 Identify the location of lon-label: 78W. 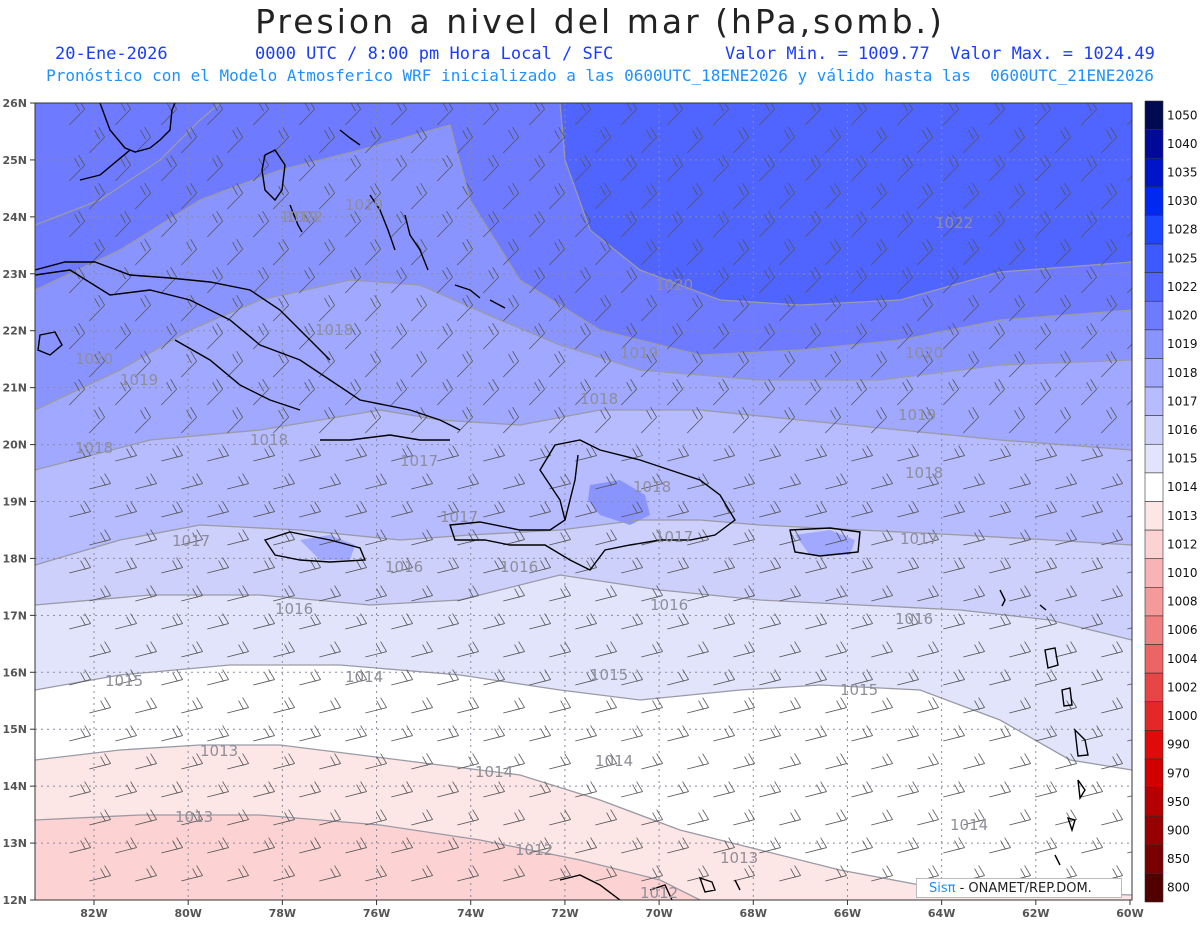
(282, 913).